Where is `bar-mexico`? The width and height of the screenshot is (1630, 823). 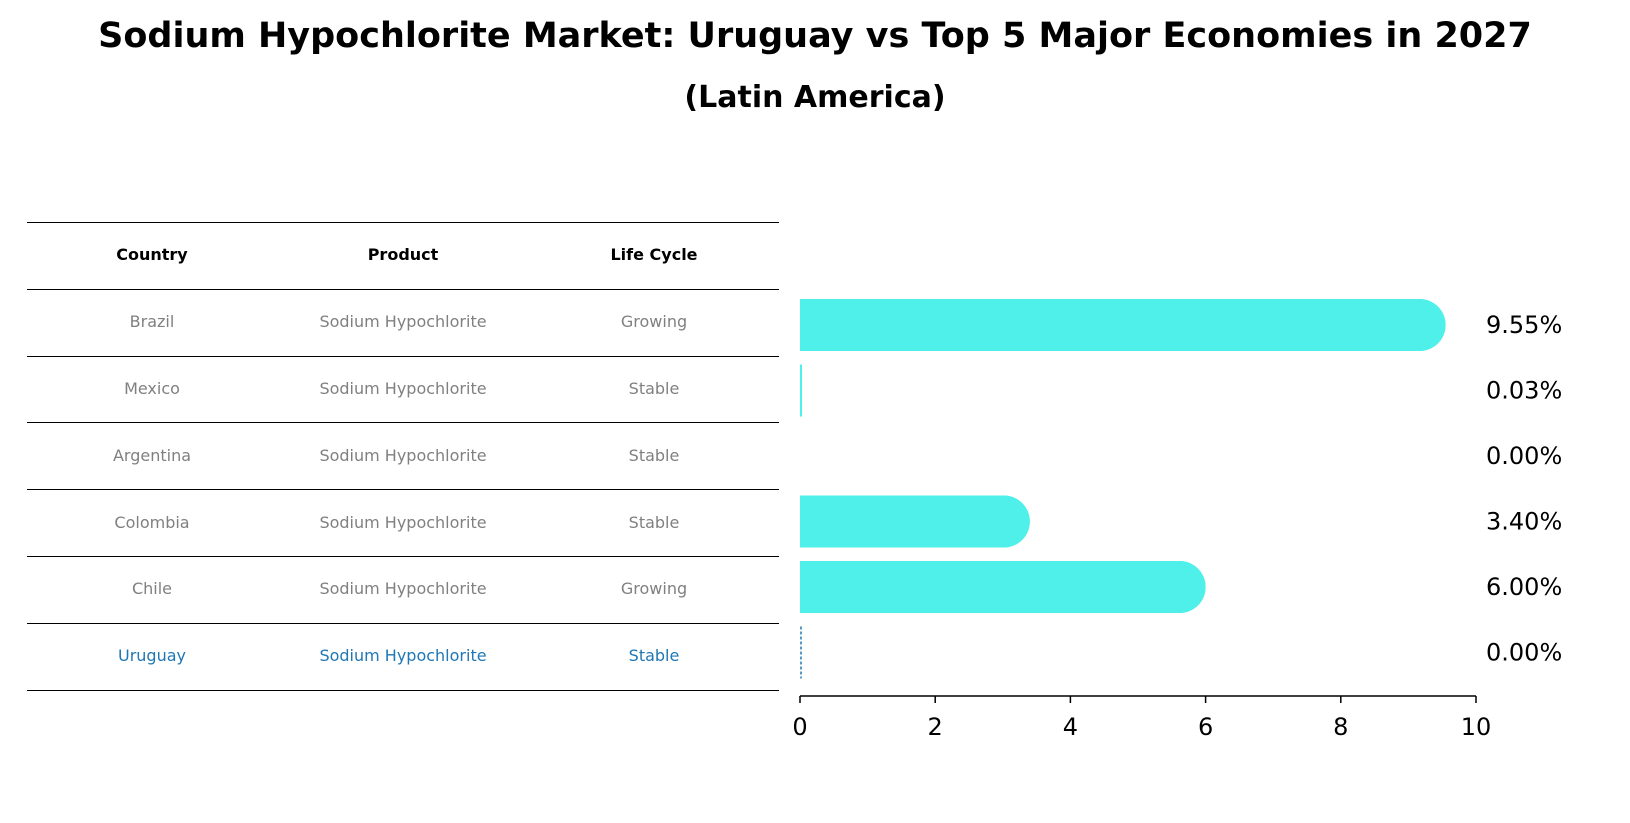 bar-mexico is located at coordinates (801, 390).